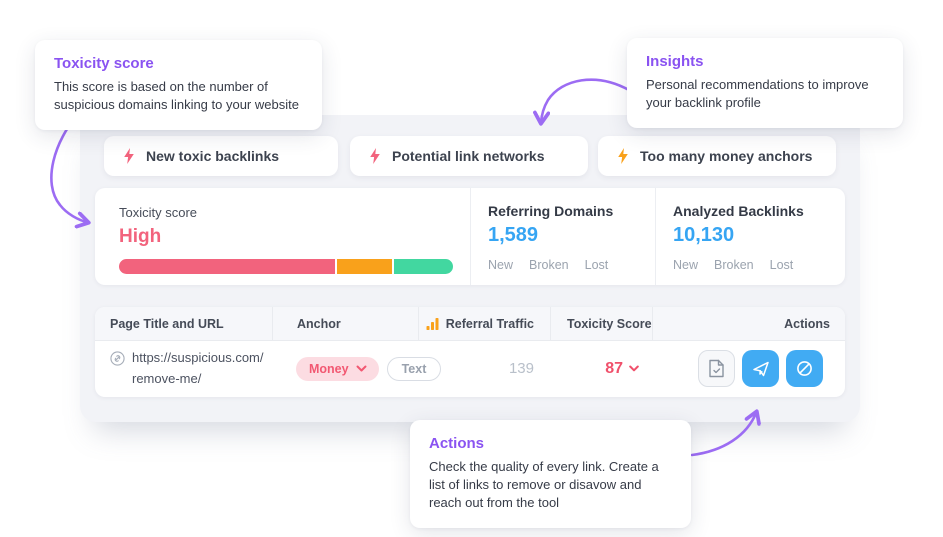 The width and height of the screenshot is (943, 537). I want to click on referral-traffic-value: 139, so click(521, 368).